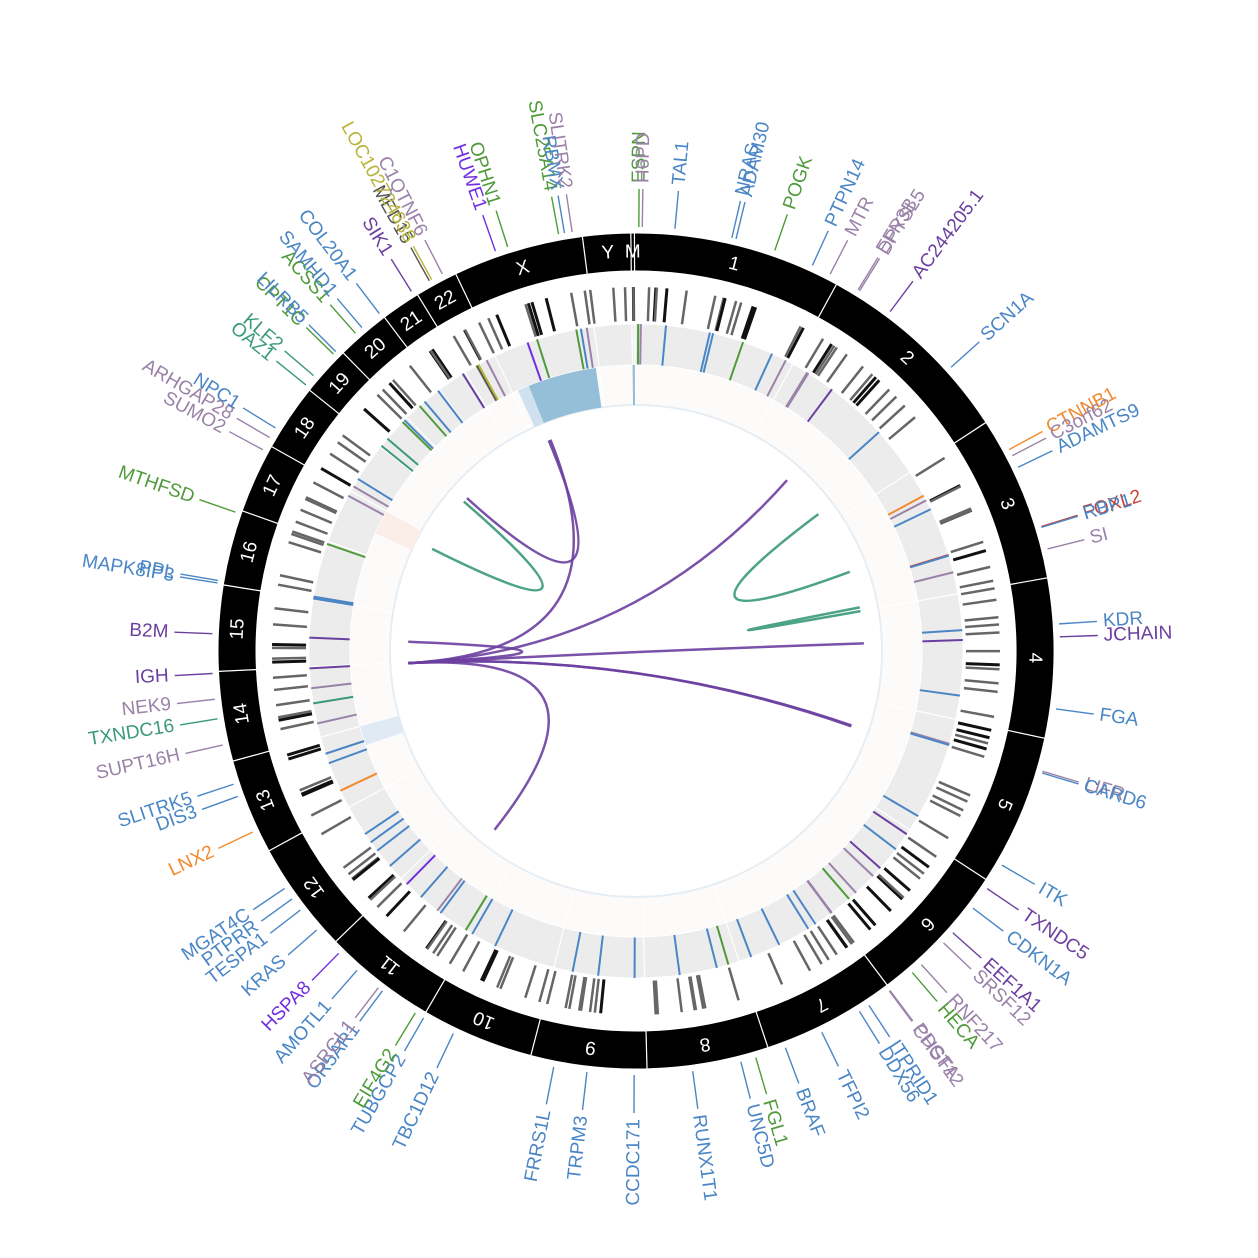 The height and width of the screenshot is (1258, 1258). Describe the element at coordinates (704, 1157) in the screenshot. I see `gene-label-RUNX1T1: RUNX1T1` at that location.